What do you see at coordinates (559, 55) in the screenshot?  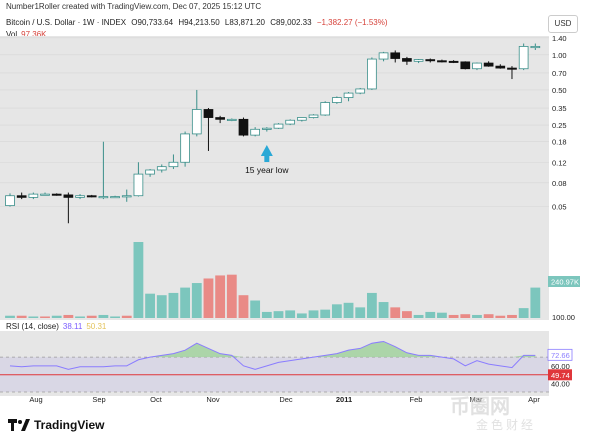 I see `price-tick-label: 1.00` at bounding box center [559, 55].